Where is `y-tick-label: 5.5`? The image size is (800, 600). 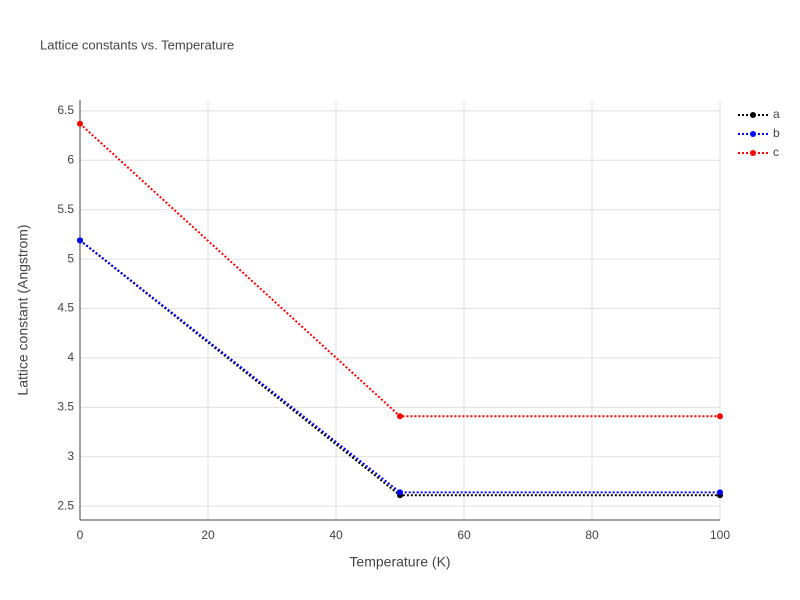
y-tick-label: 5.5 is located at coordinates (65, 209).